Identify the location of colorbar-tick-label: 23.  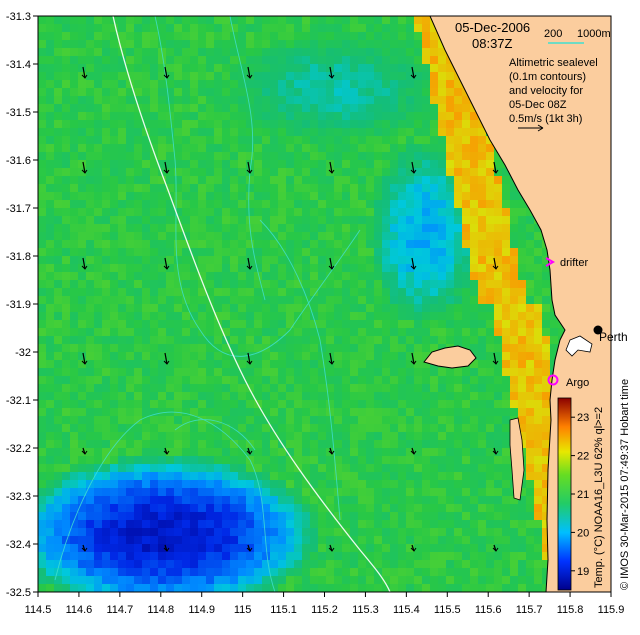
(583, 418).